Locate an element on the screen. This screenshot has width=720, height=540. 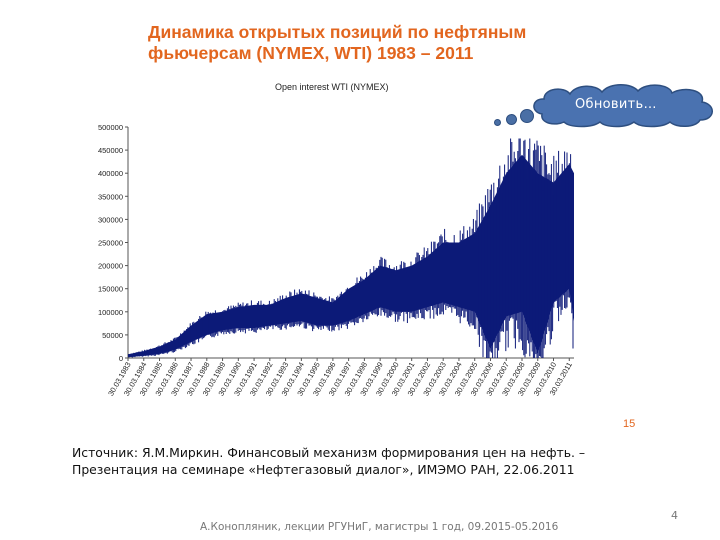
y-tick-label: 200000 is located at coordinates (110, 266).